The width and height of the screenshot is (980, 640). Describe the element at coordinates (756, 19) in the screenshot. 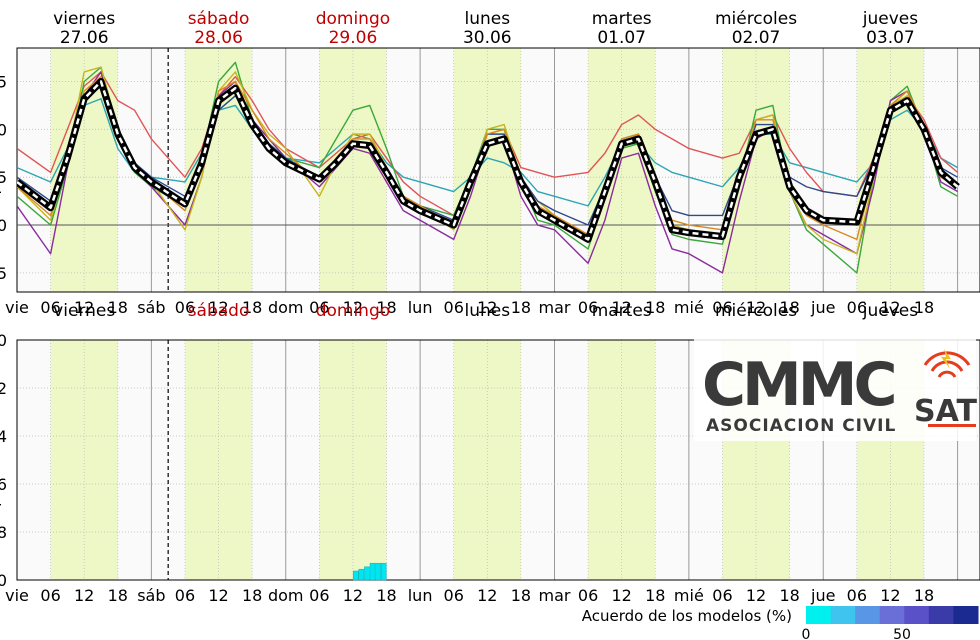

I see `day-name: miércoles` at that location.